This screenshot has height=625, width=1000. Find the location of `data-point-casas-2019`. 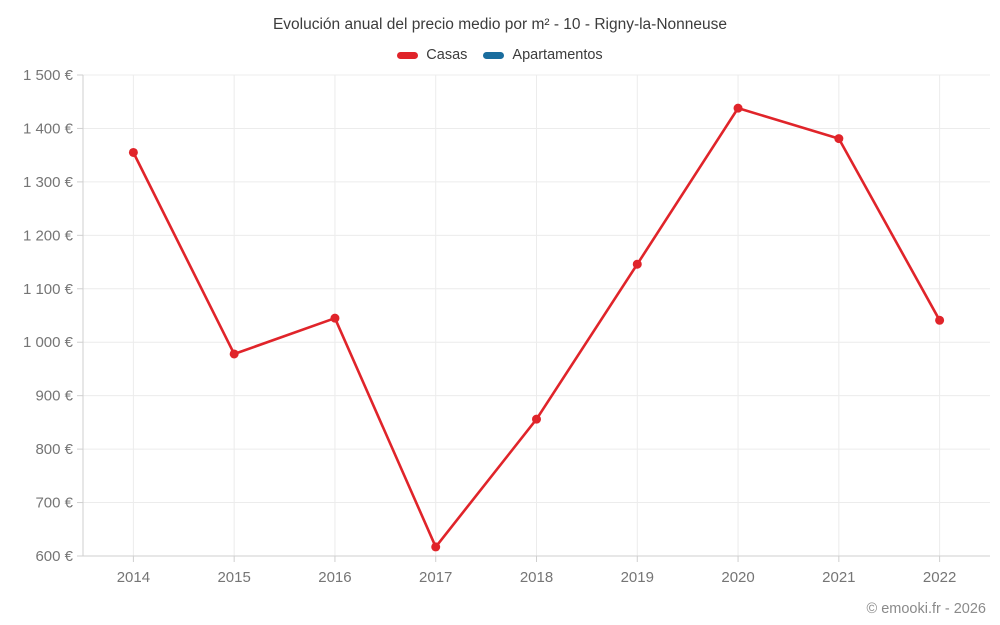

data-point-casas-2019 is located at coordinates (637, 264).